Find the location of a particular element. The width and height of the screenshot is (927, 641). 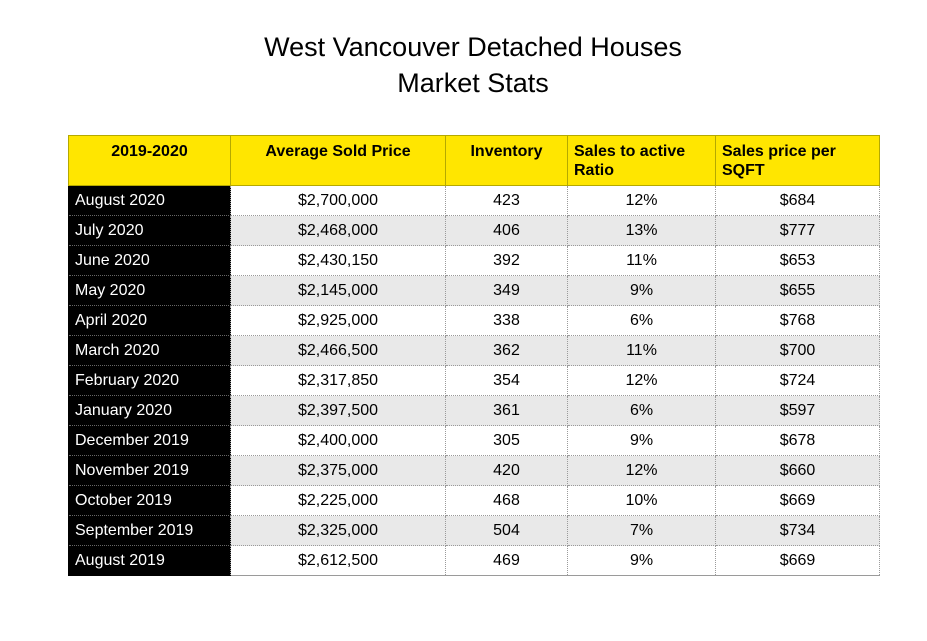

month-cell: July 2020 is located at coordinates (149, 230).